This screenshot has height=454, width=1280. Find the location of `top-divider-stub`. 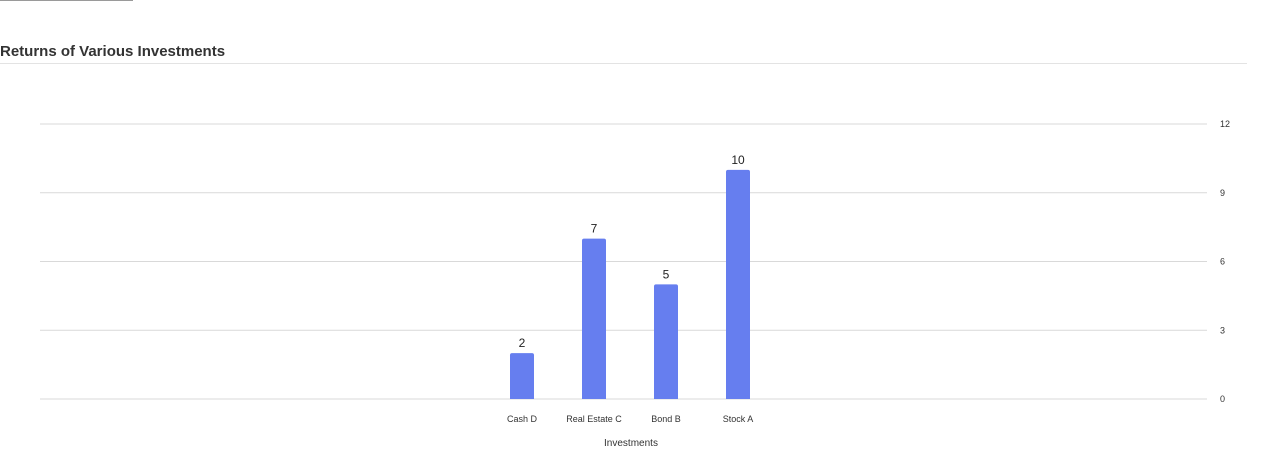

top-divider-stub is located at coordinates (66, 0).